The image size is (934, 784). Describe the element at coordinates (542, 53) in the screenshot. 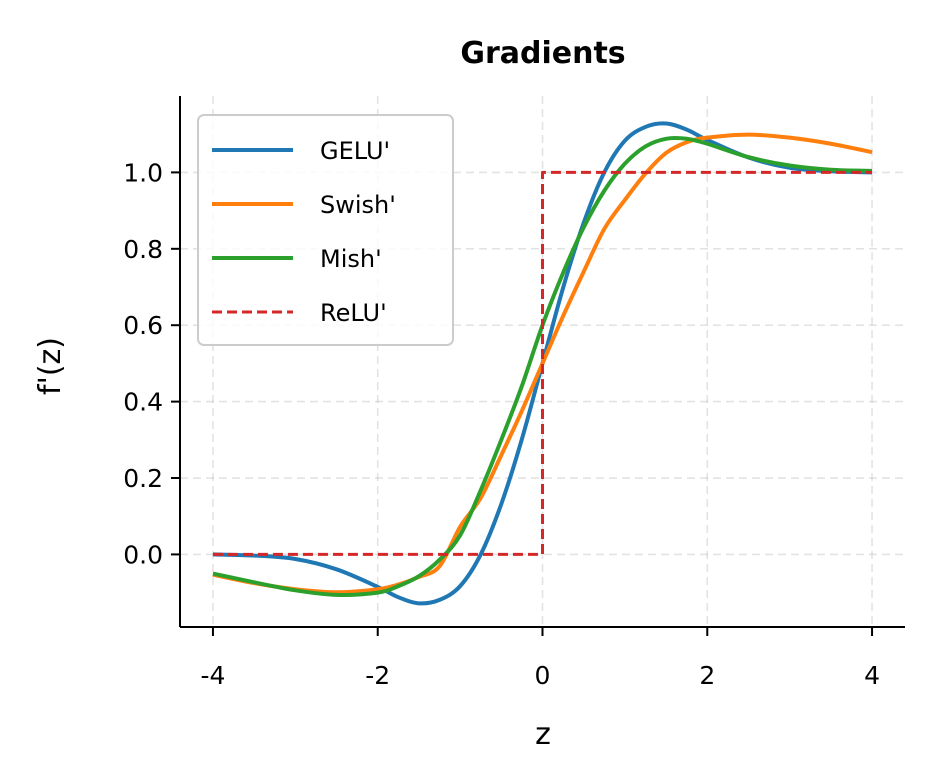

I see `chart-title: Gradients` at that location.